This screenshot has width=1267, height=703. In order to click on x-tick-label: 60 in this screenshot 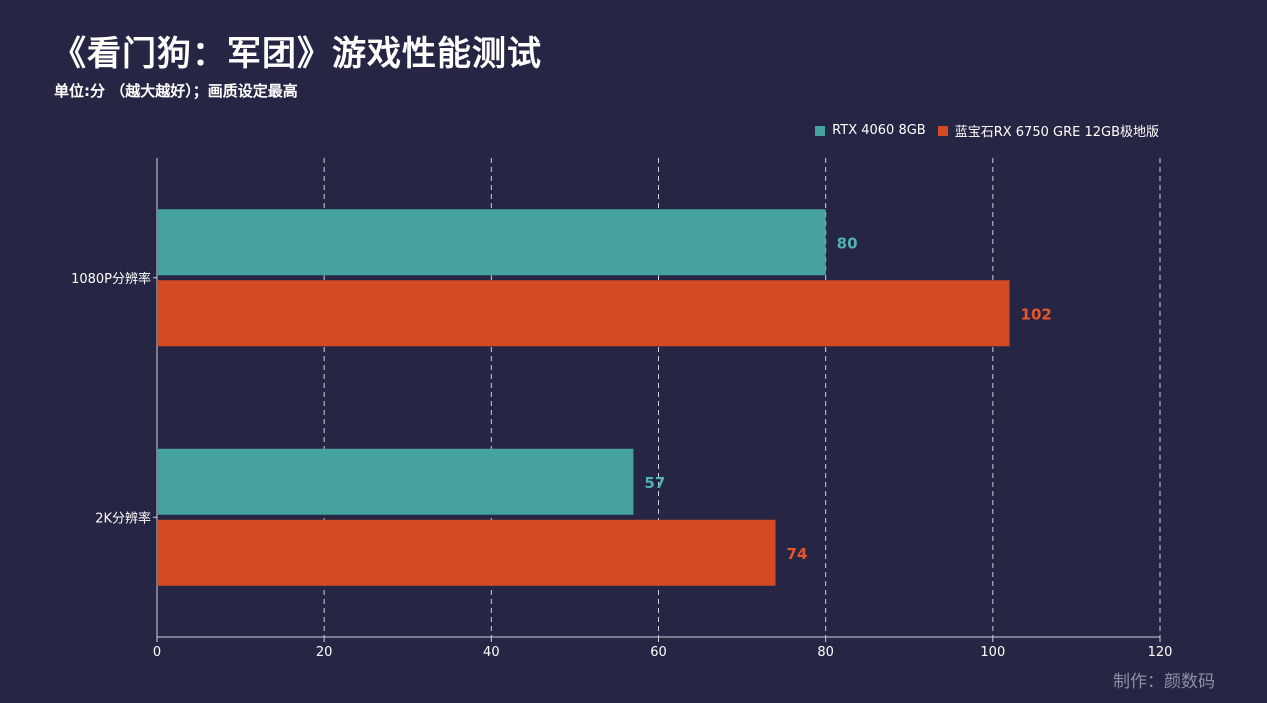, I will do `click(658, 652)`.